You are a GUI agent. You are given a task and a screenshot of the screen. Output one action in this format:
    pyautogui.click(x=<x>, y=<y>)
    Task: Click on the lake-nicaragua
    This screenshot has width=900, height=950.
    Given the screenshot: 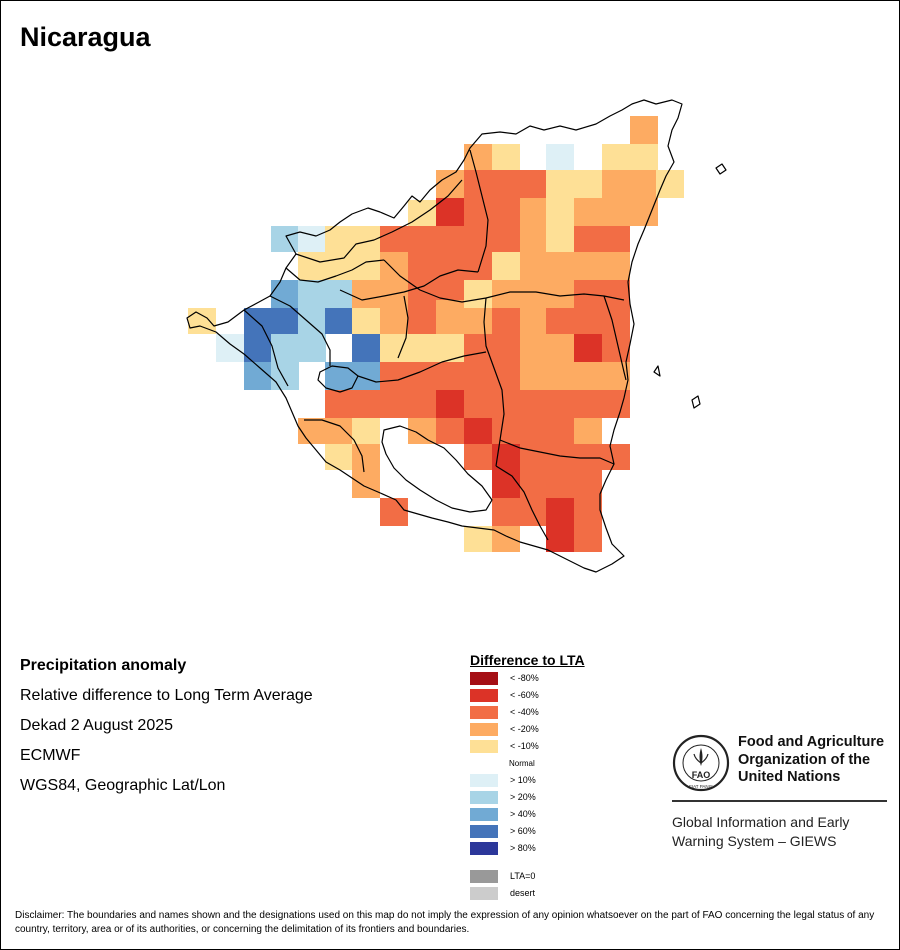 What is the action you would take?
    pyautogui.click(x=437, y=469)
    